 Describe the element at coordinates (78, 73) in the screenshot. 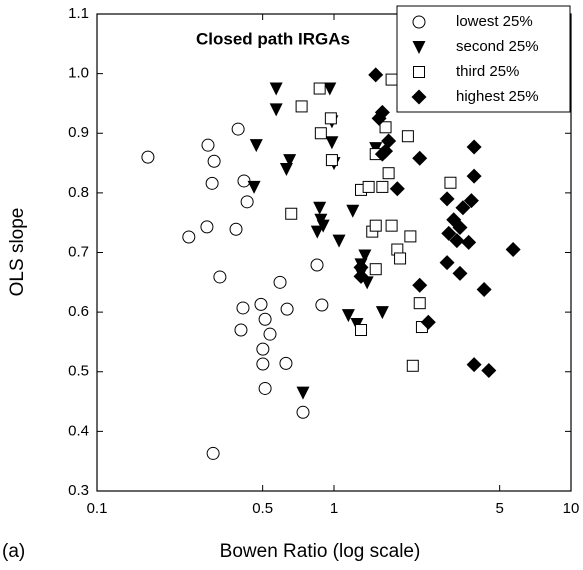

I see `y-tick-label: 1.0` at that location.